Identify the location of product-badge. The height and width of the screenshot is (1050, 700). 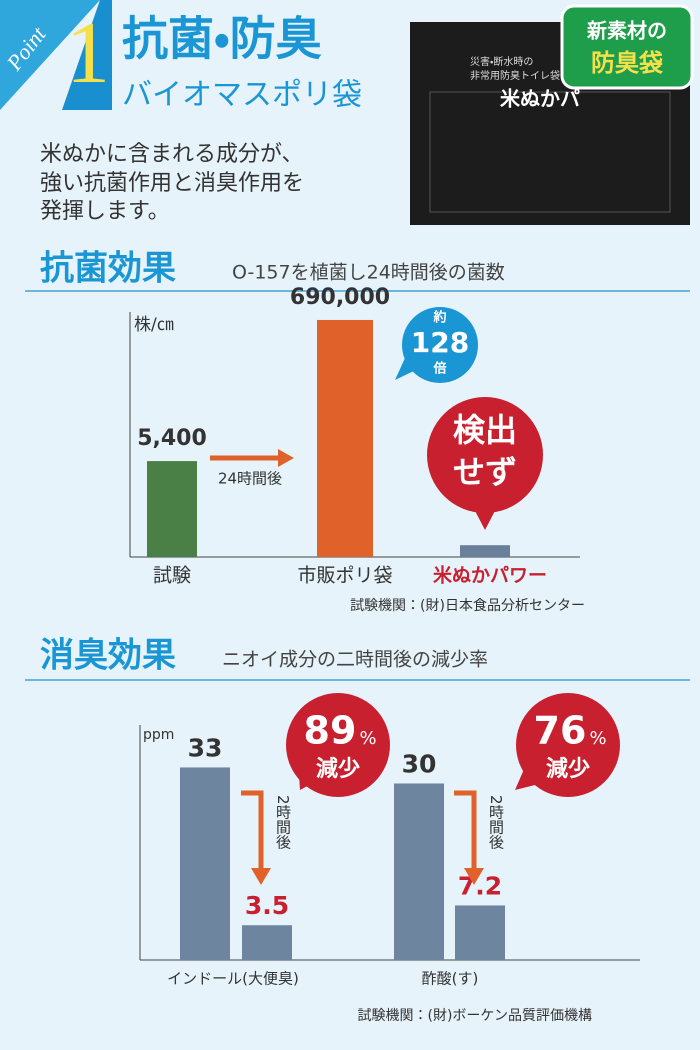
(627, 47).